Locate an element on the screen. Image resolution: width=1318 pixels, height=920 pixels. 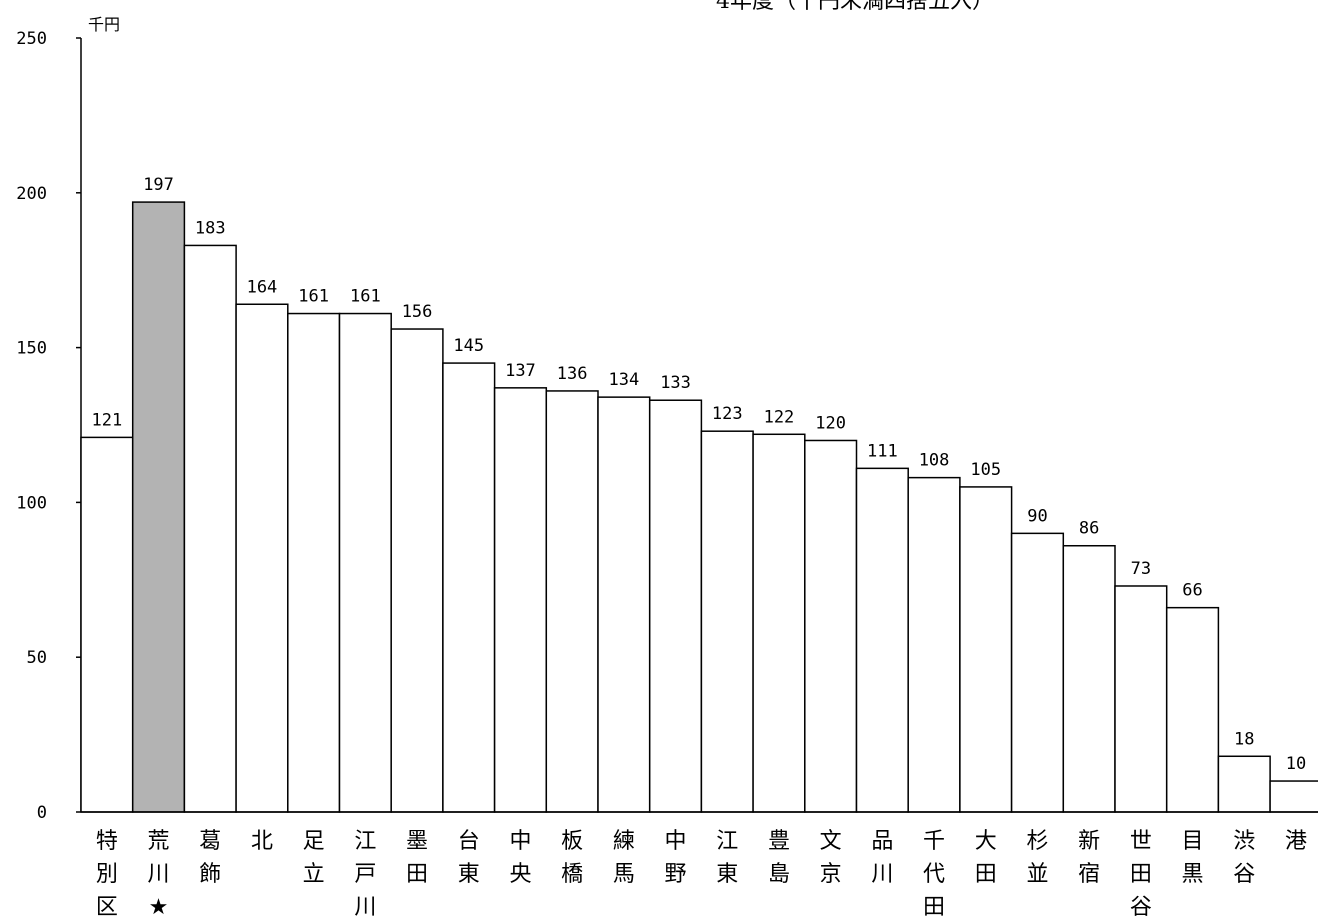
category-label: 戸 is located at coordinates (365, 874).